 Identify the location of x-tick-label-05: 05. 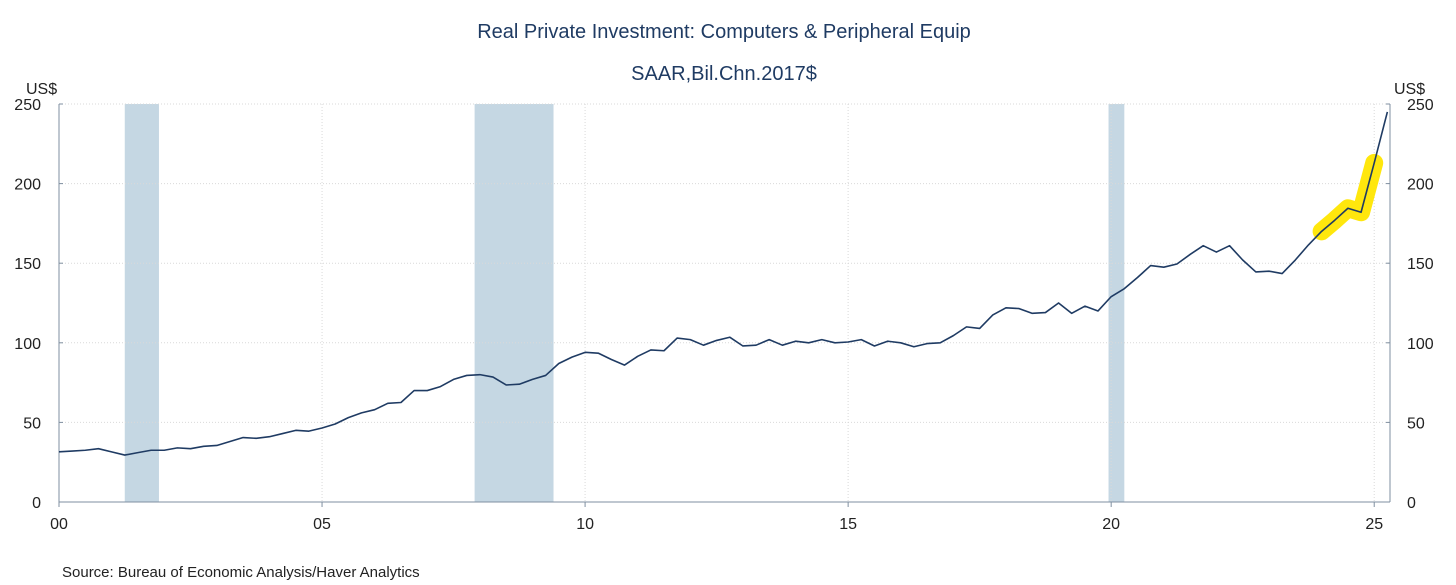
(322, 524).